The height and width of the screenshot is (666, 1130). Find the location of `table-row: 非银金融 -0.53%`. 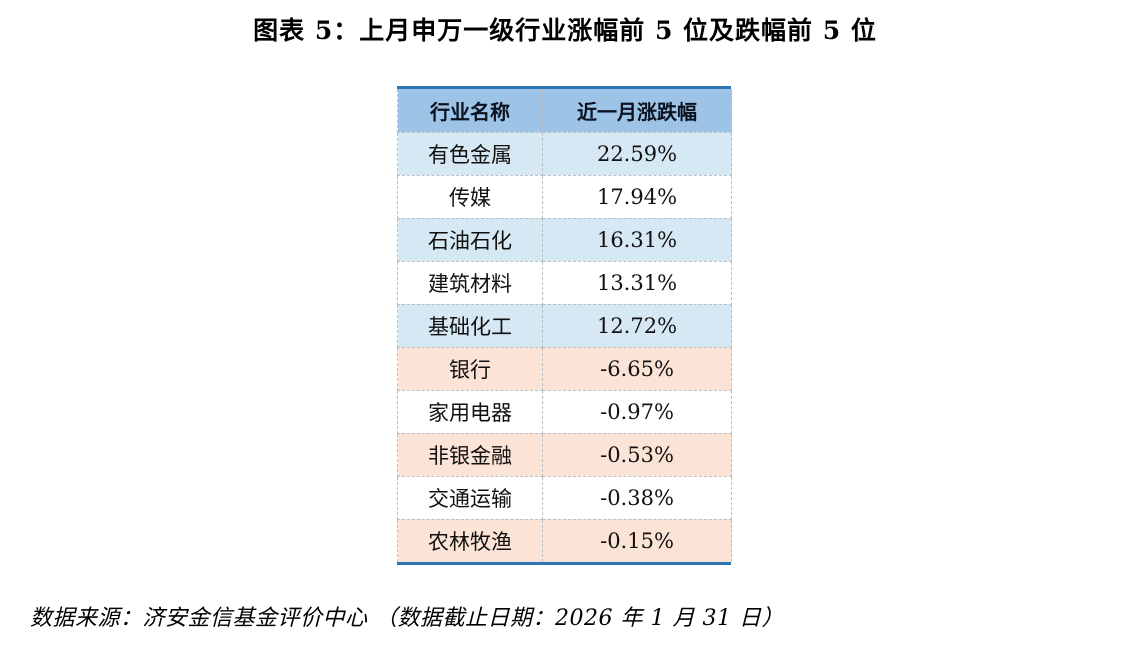

table-row: 非银金融 -0.53% is located at coordinates (564, 454).